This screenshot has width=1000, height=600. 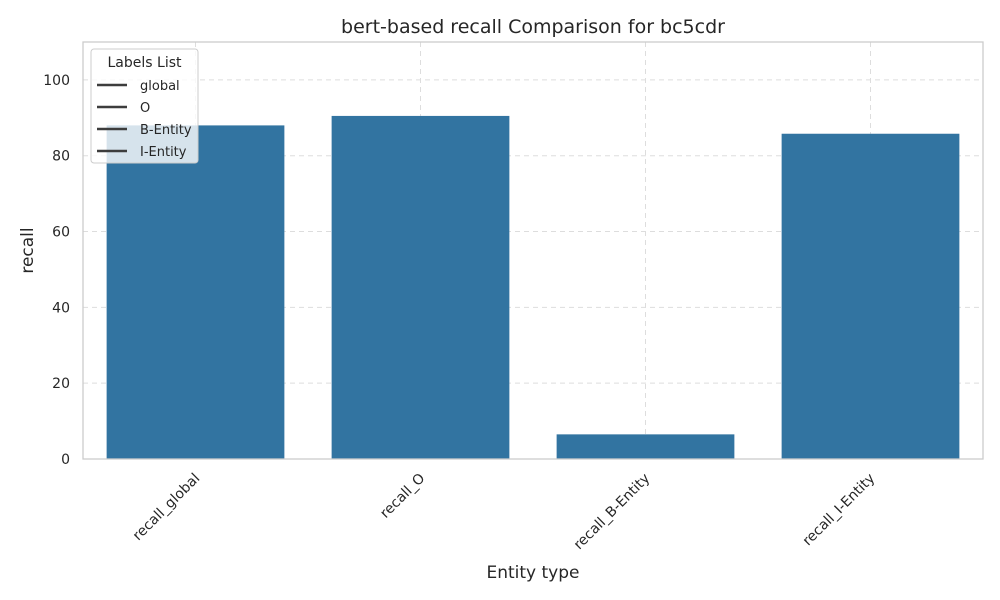 What do you see at coordinates (645, 446) in the screenshot?
I see `bar-recall_B-Entity` at bounding box center [645, 446].